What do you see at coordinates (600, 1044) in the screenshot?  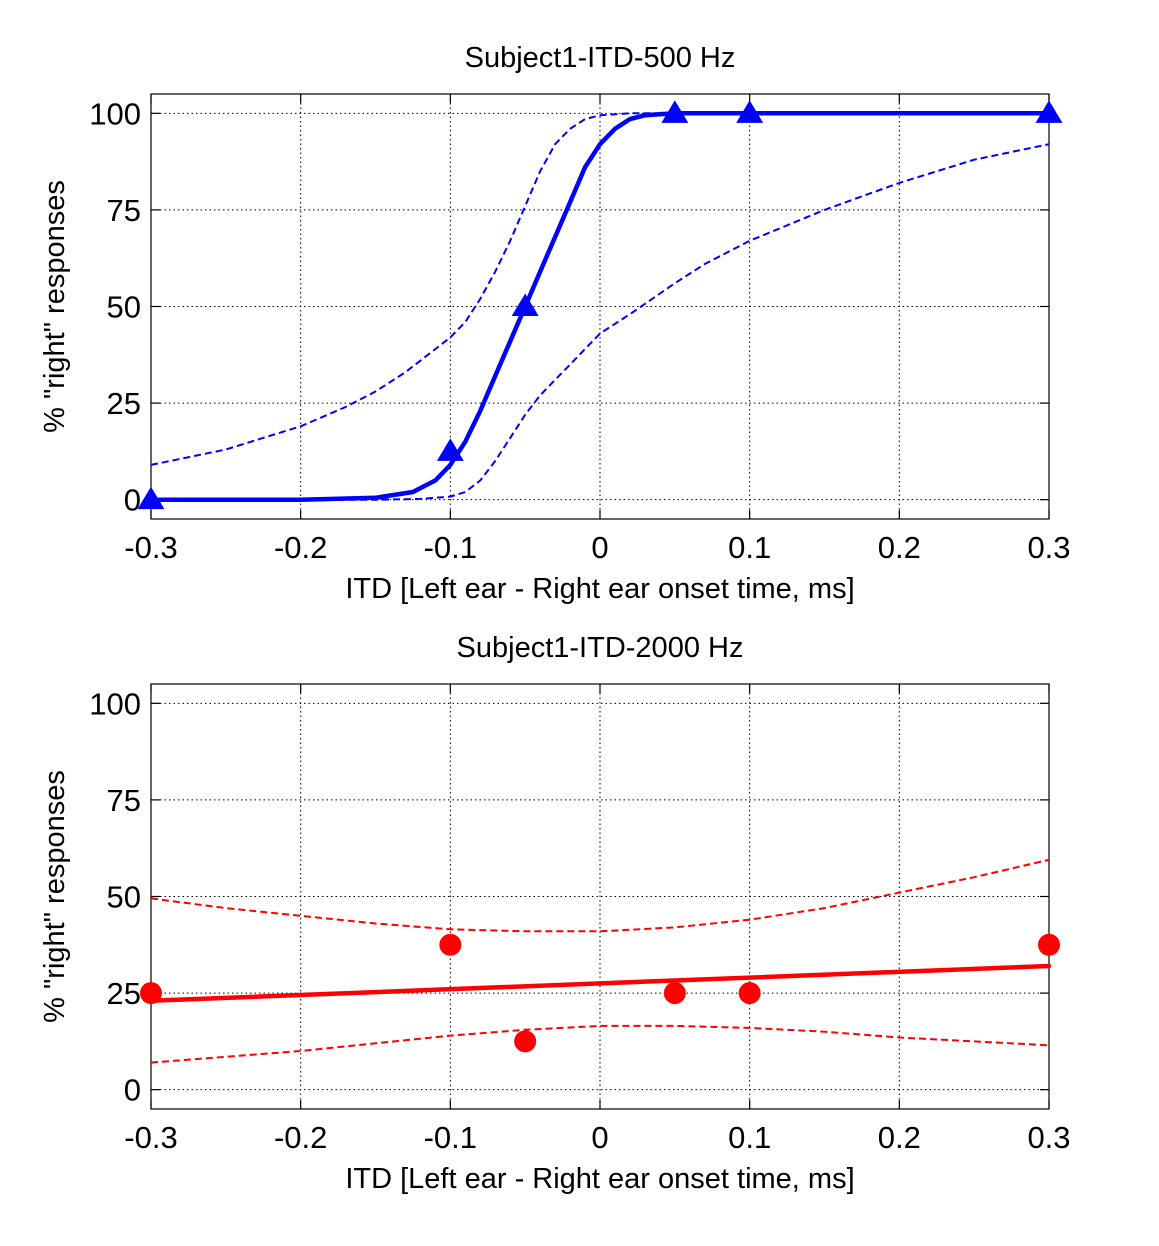 I see `confidence-lower-line` at bounding box center [600, 1044].